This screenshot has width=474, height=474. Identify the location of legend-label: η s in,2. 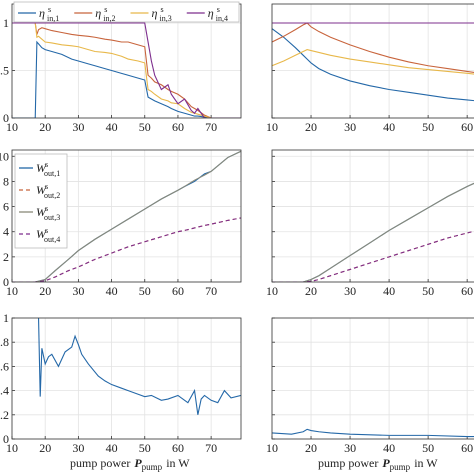
(105, 14).